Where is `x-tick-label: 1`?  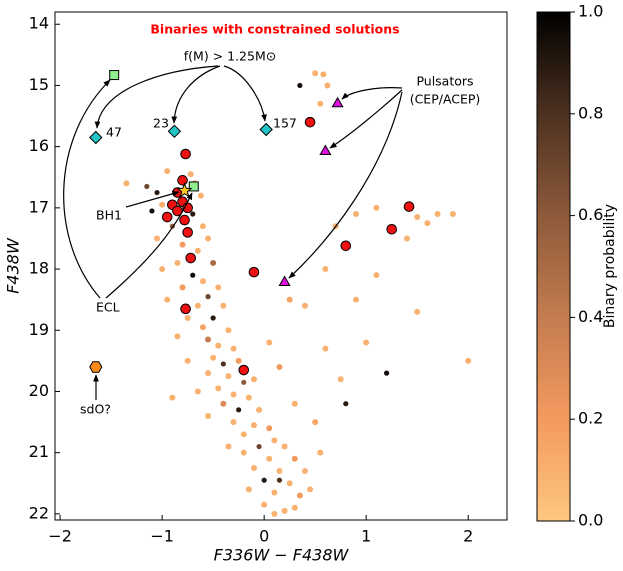
x-tick-label: 1 is located at coordinates (366, 536).